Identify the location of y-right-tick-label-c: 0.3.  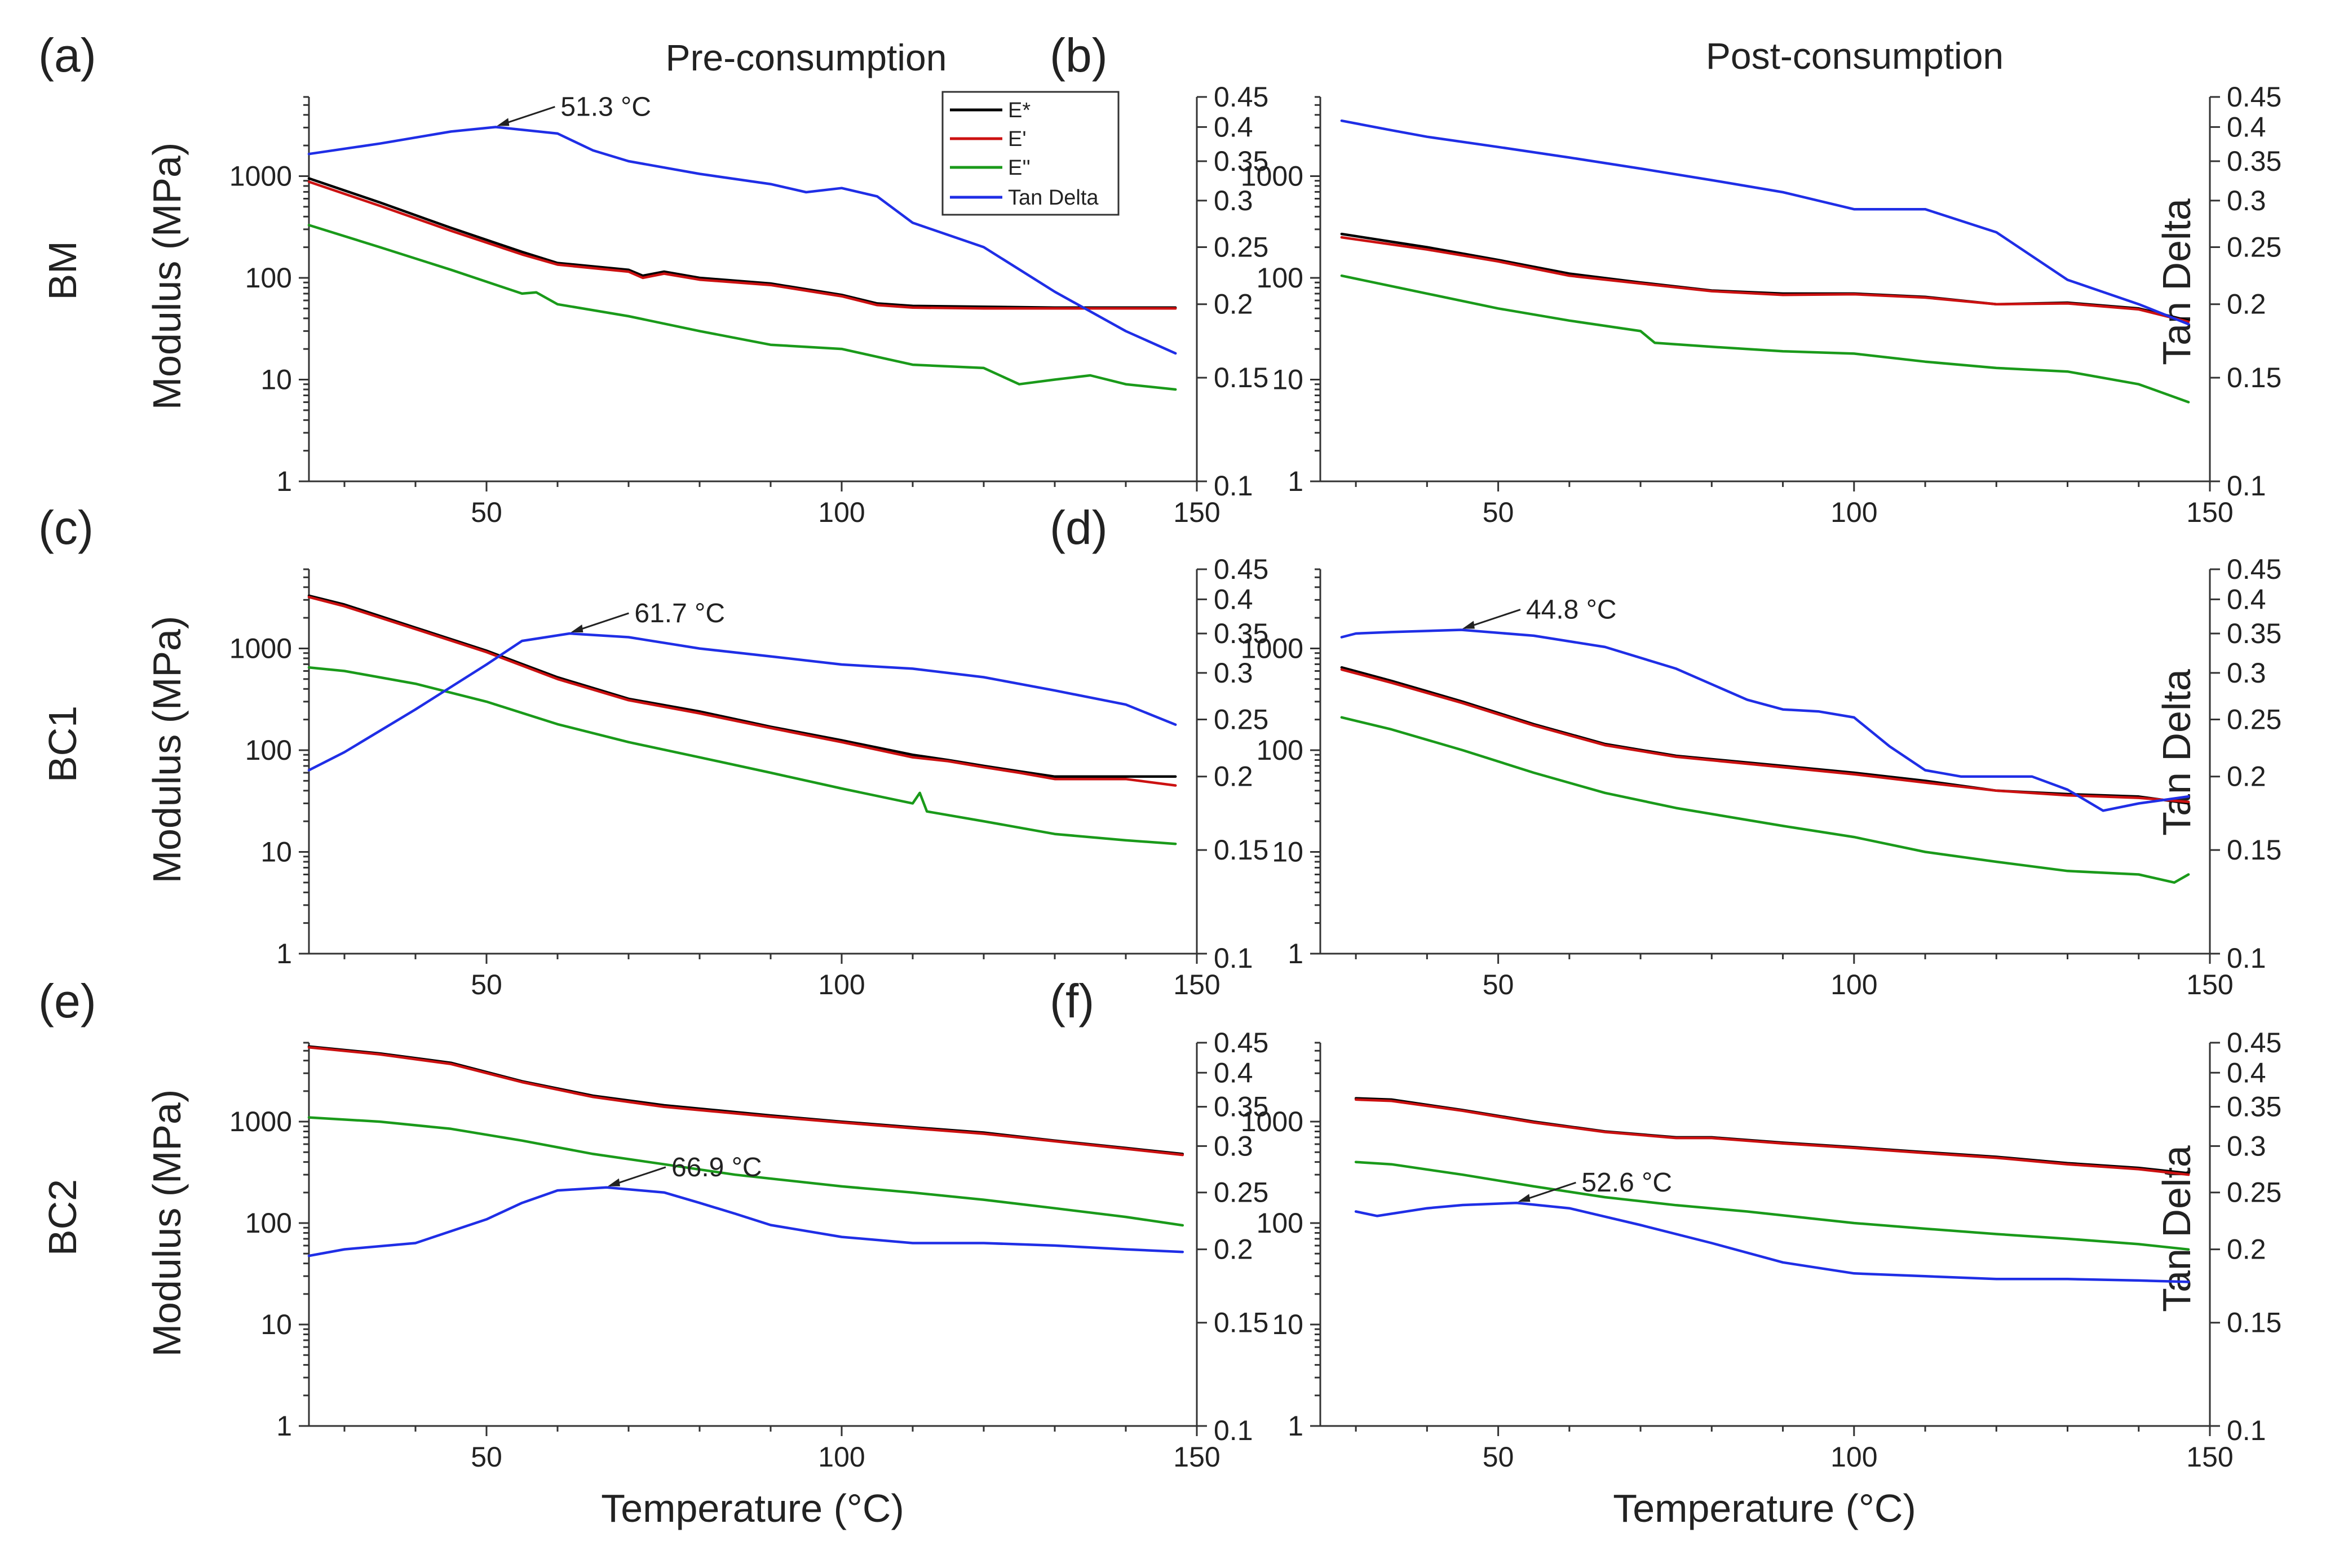
(1233, 673).